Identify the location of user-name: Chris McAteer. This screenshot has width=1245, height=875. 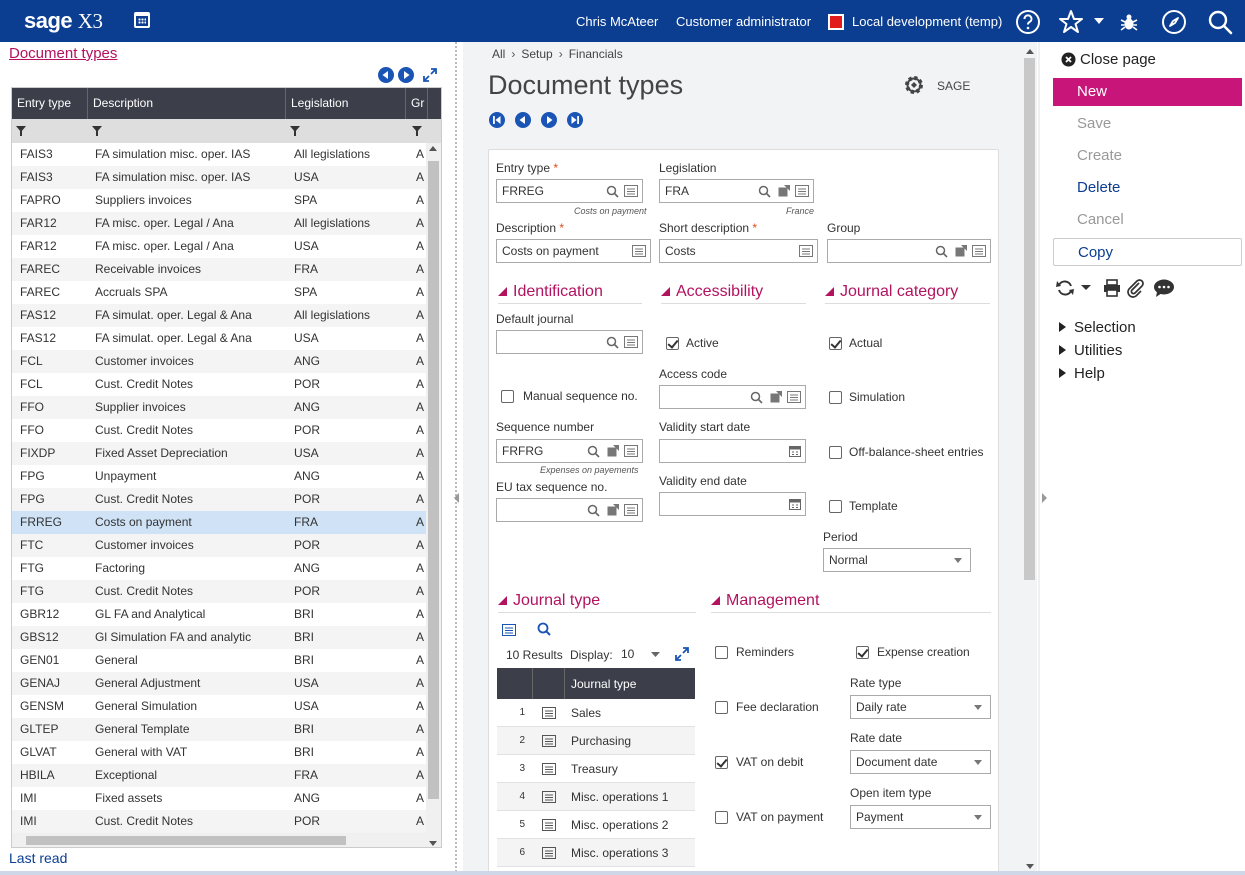
(617, 21).